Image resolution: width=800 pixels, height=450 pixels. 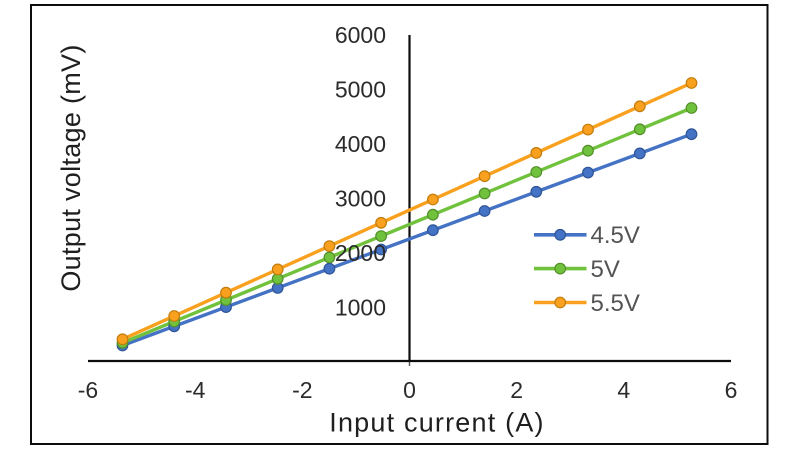 What do you see at coordinates (195, 390) in the screenshot?
I see `svg-text: -4` at bounding box center [195, 390].